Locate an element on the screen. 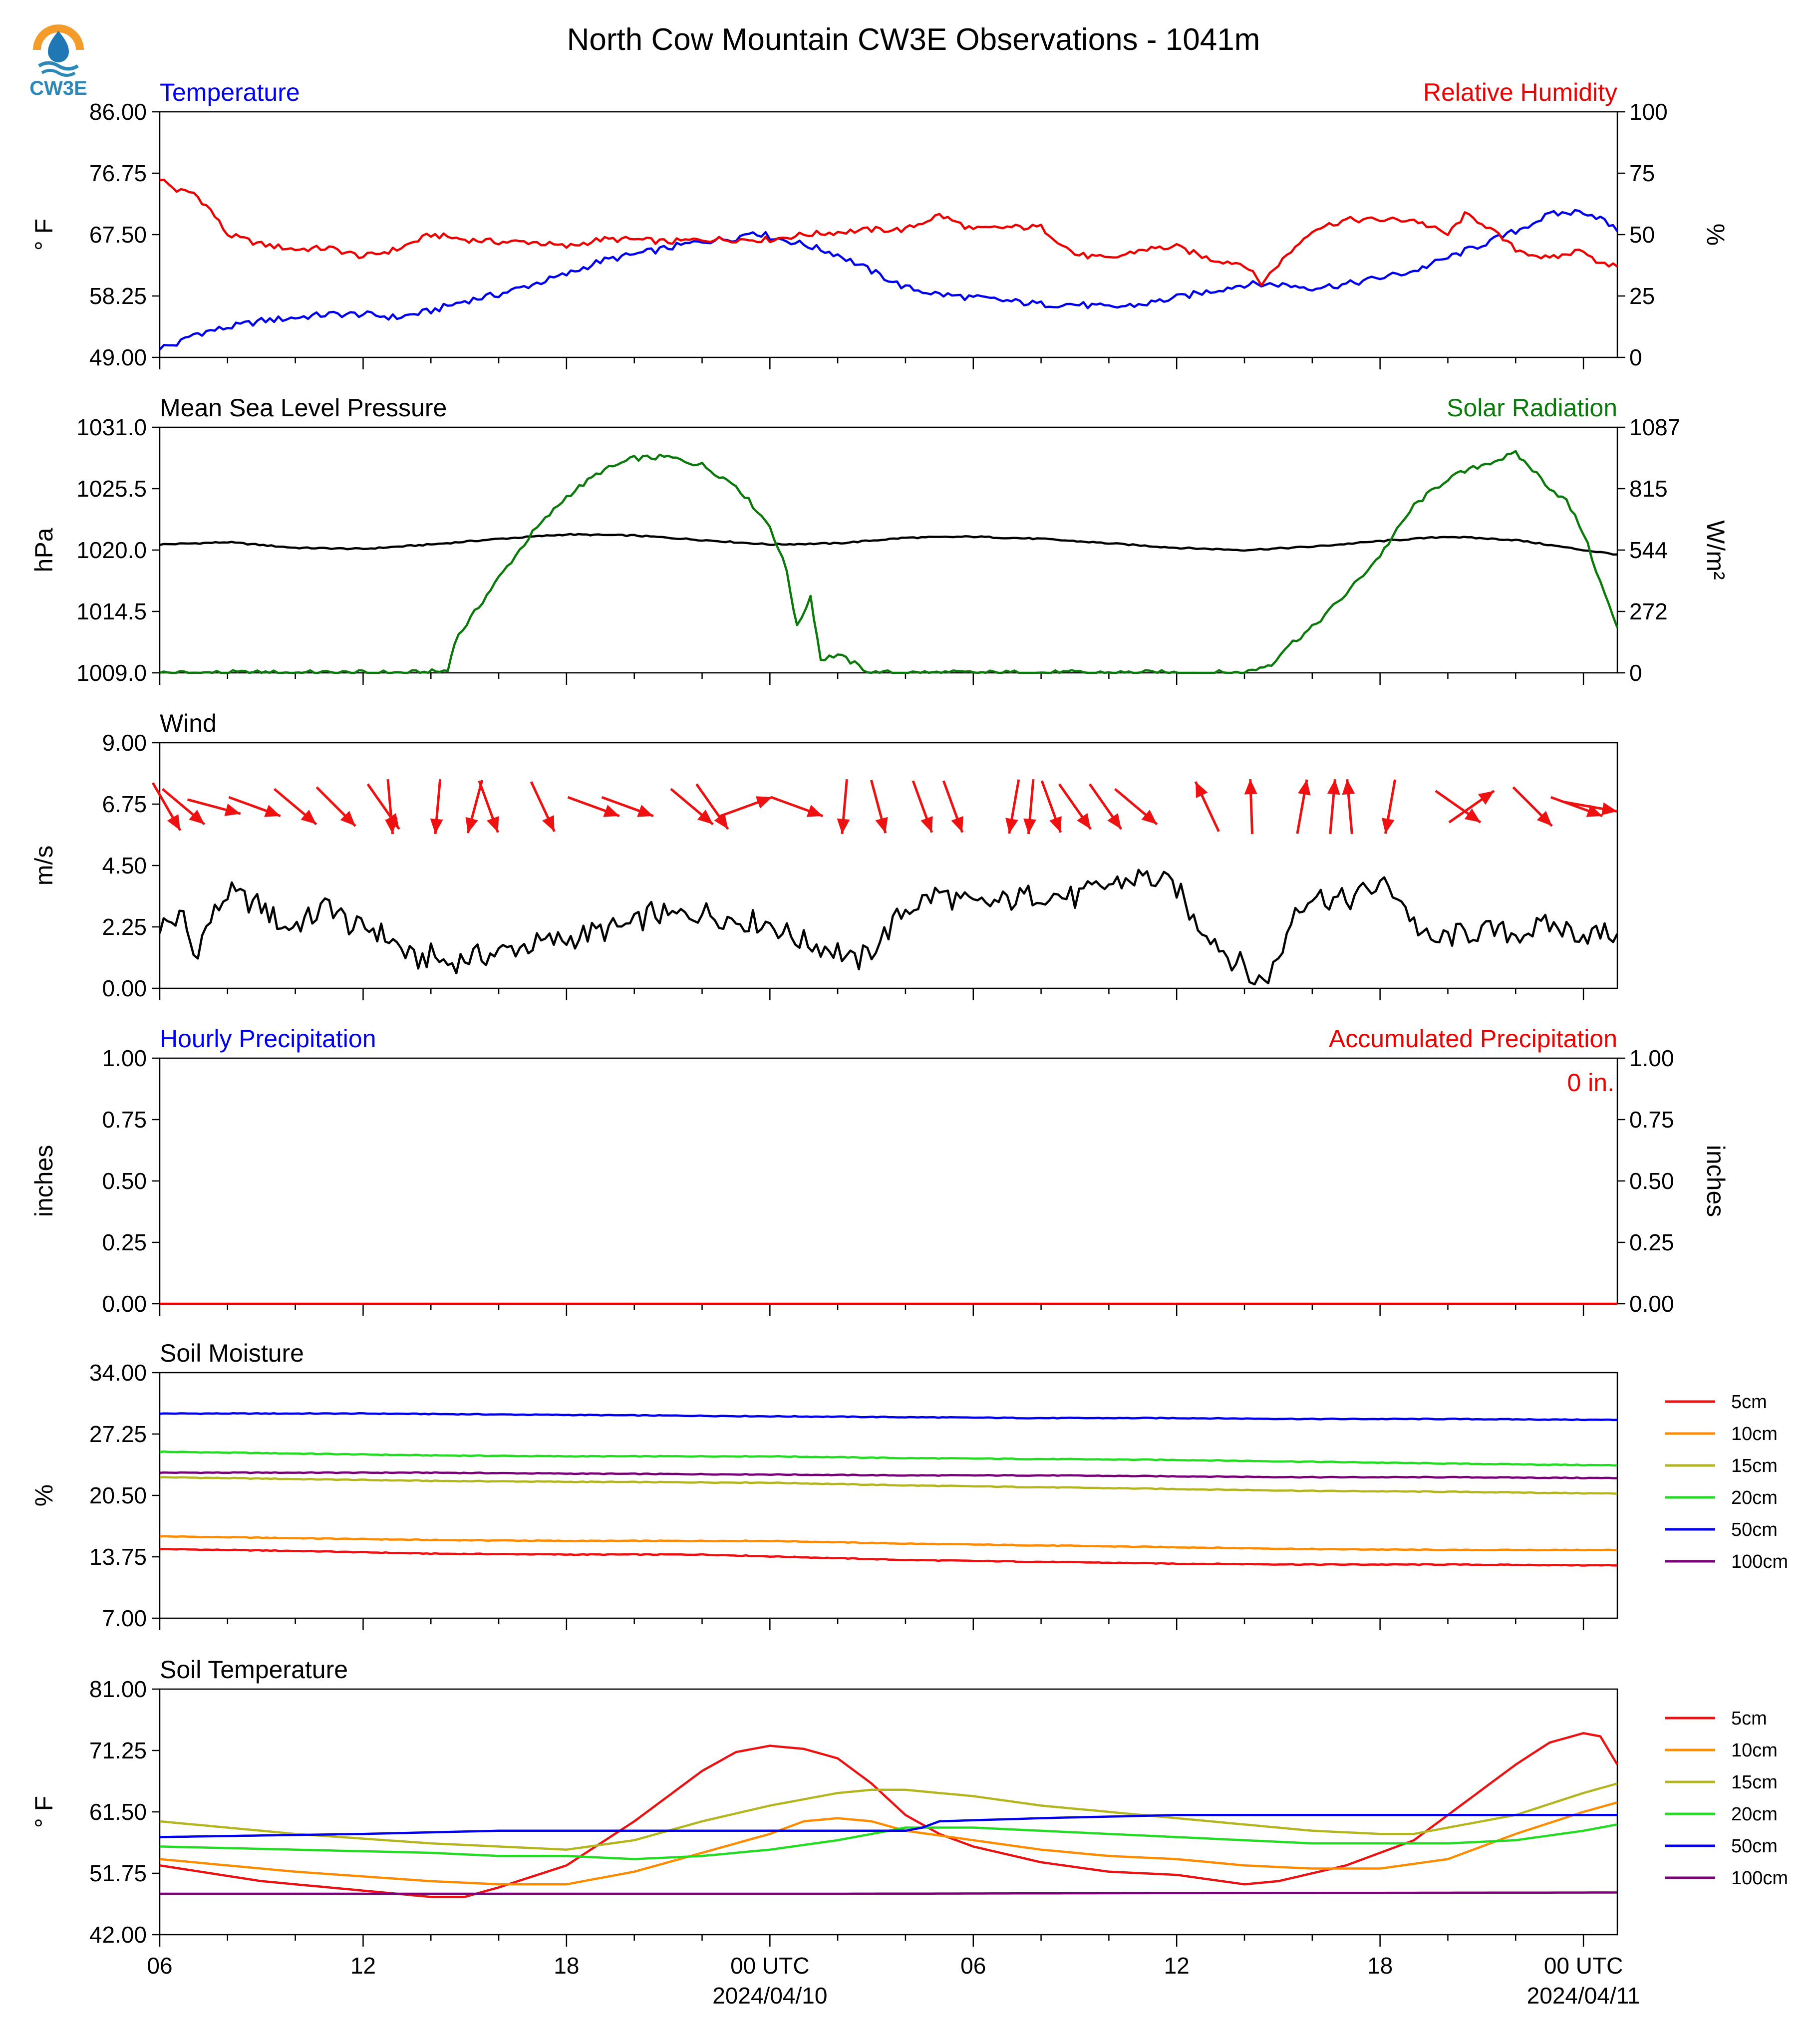 The width and height of the screenshot is (1820, 2028). legend-entry-label: 100cm is located at coordinates (1759, 1878).